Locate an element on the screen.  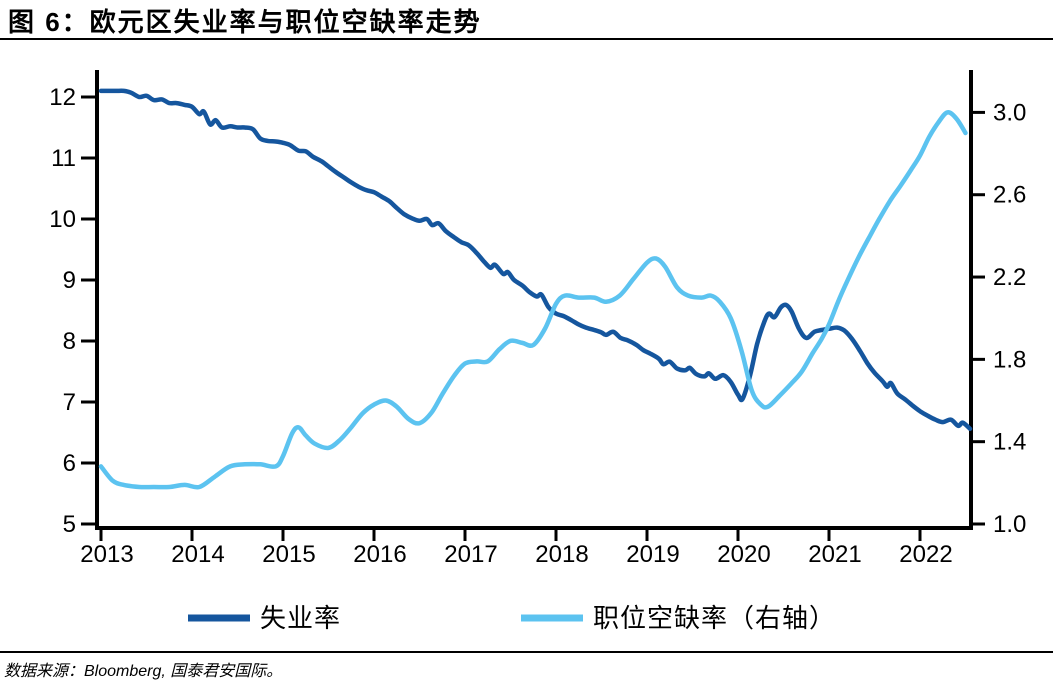
y-right-tick-label: 1.4 is located at coordinates (1009, 442).